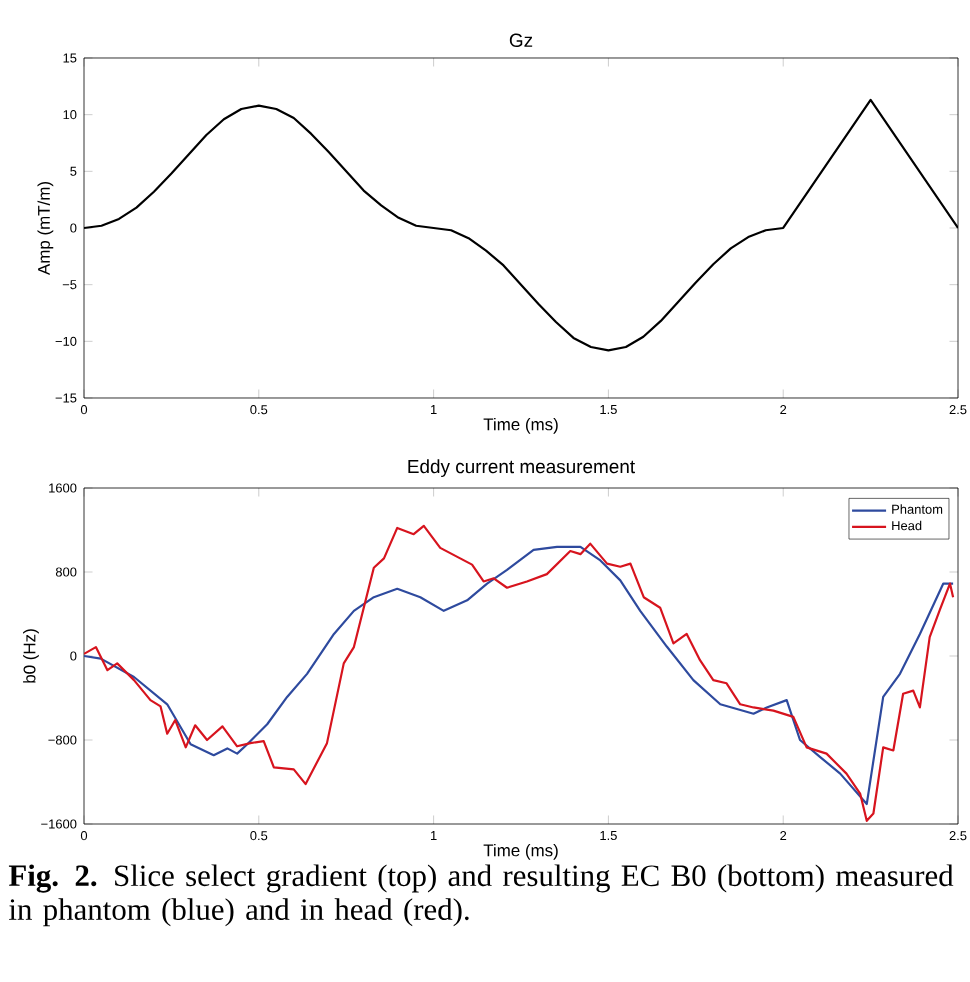  What do you see at coordinates (45, 228) in the screenshot?
I see `y-axis-title: Amp (mT/m)` at bounding box center [45, 228].